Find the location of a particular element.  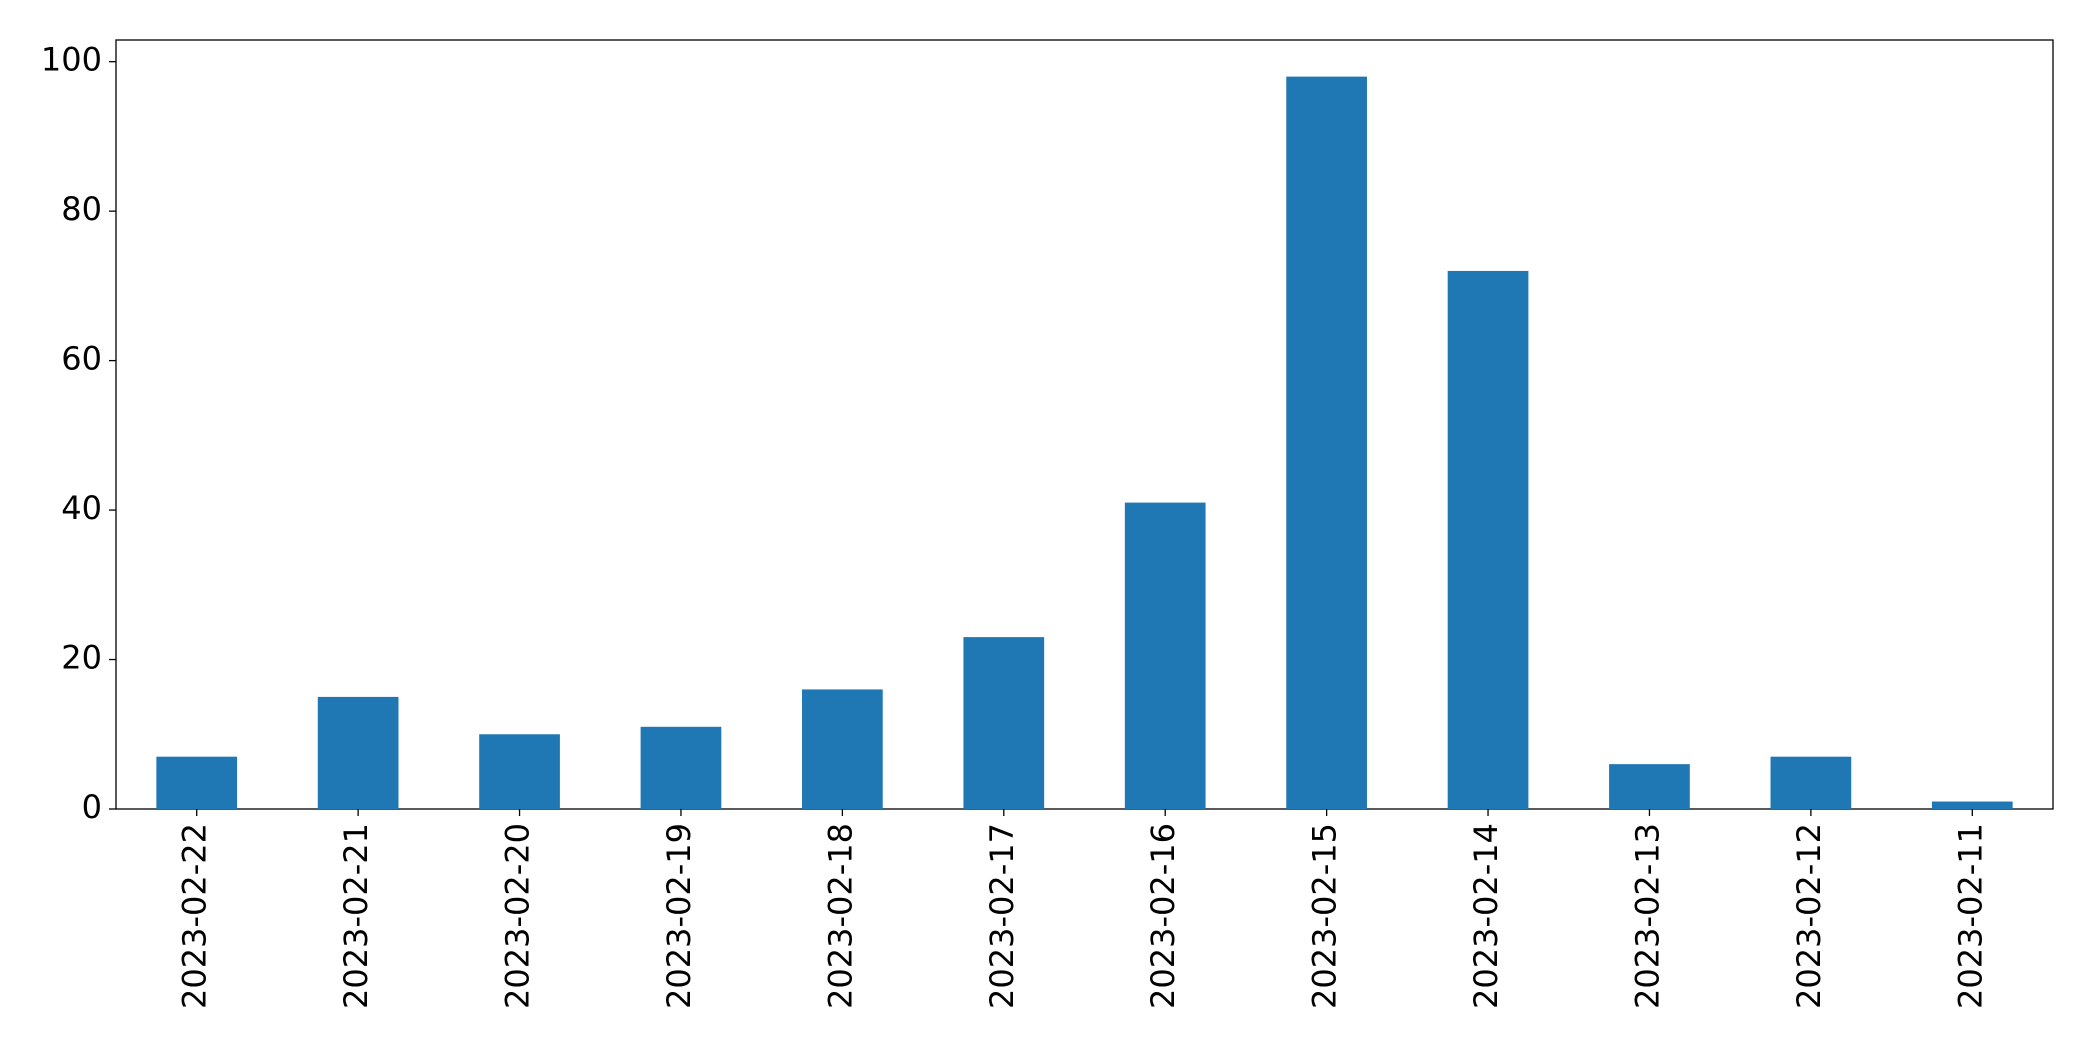

x-tick-label: 2023-02-17 is located at coordinates (1002, 916).